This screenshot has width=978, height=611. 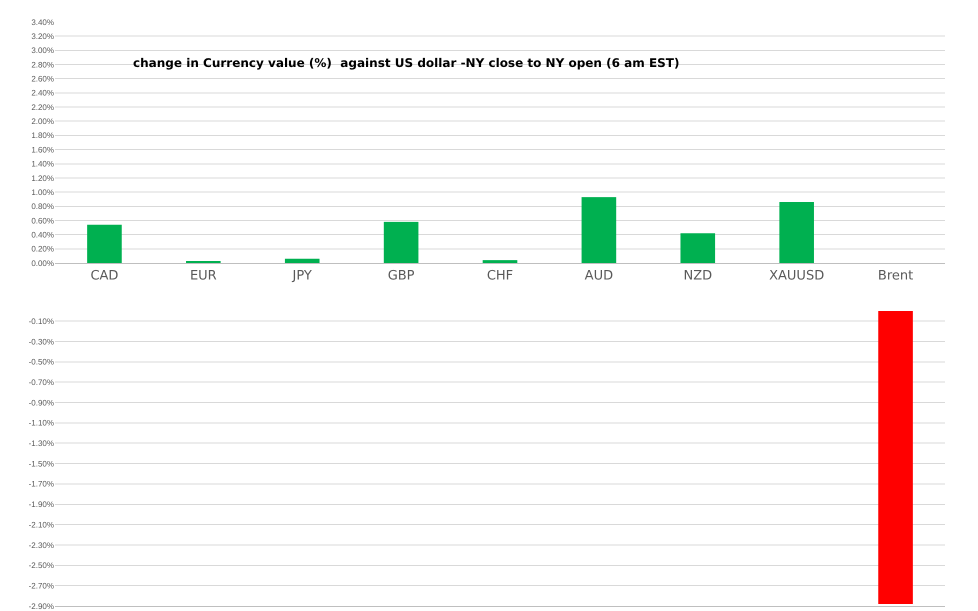 What do you see at coordinates (896, 276) in the screenshot?
I see `x-tick-label: Brent` at bounding box center [896, 276].